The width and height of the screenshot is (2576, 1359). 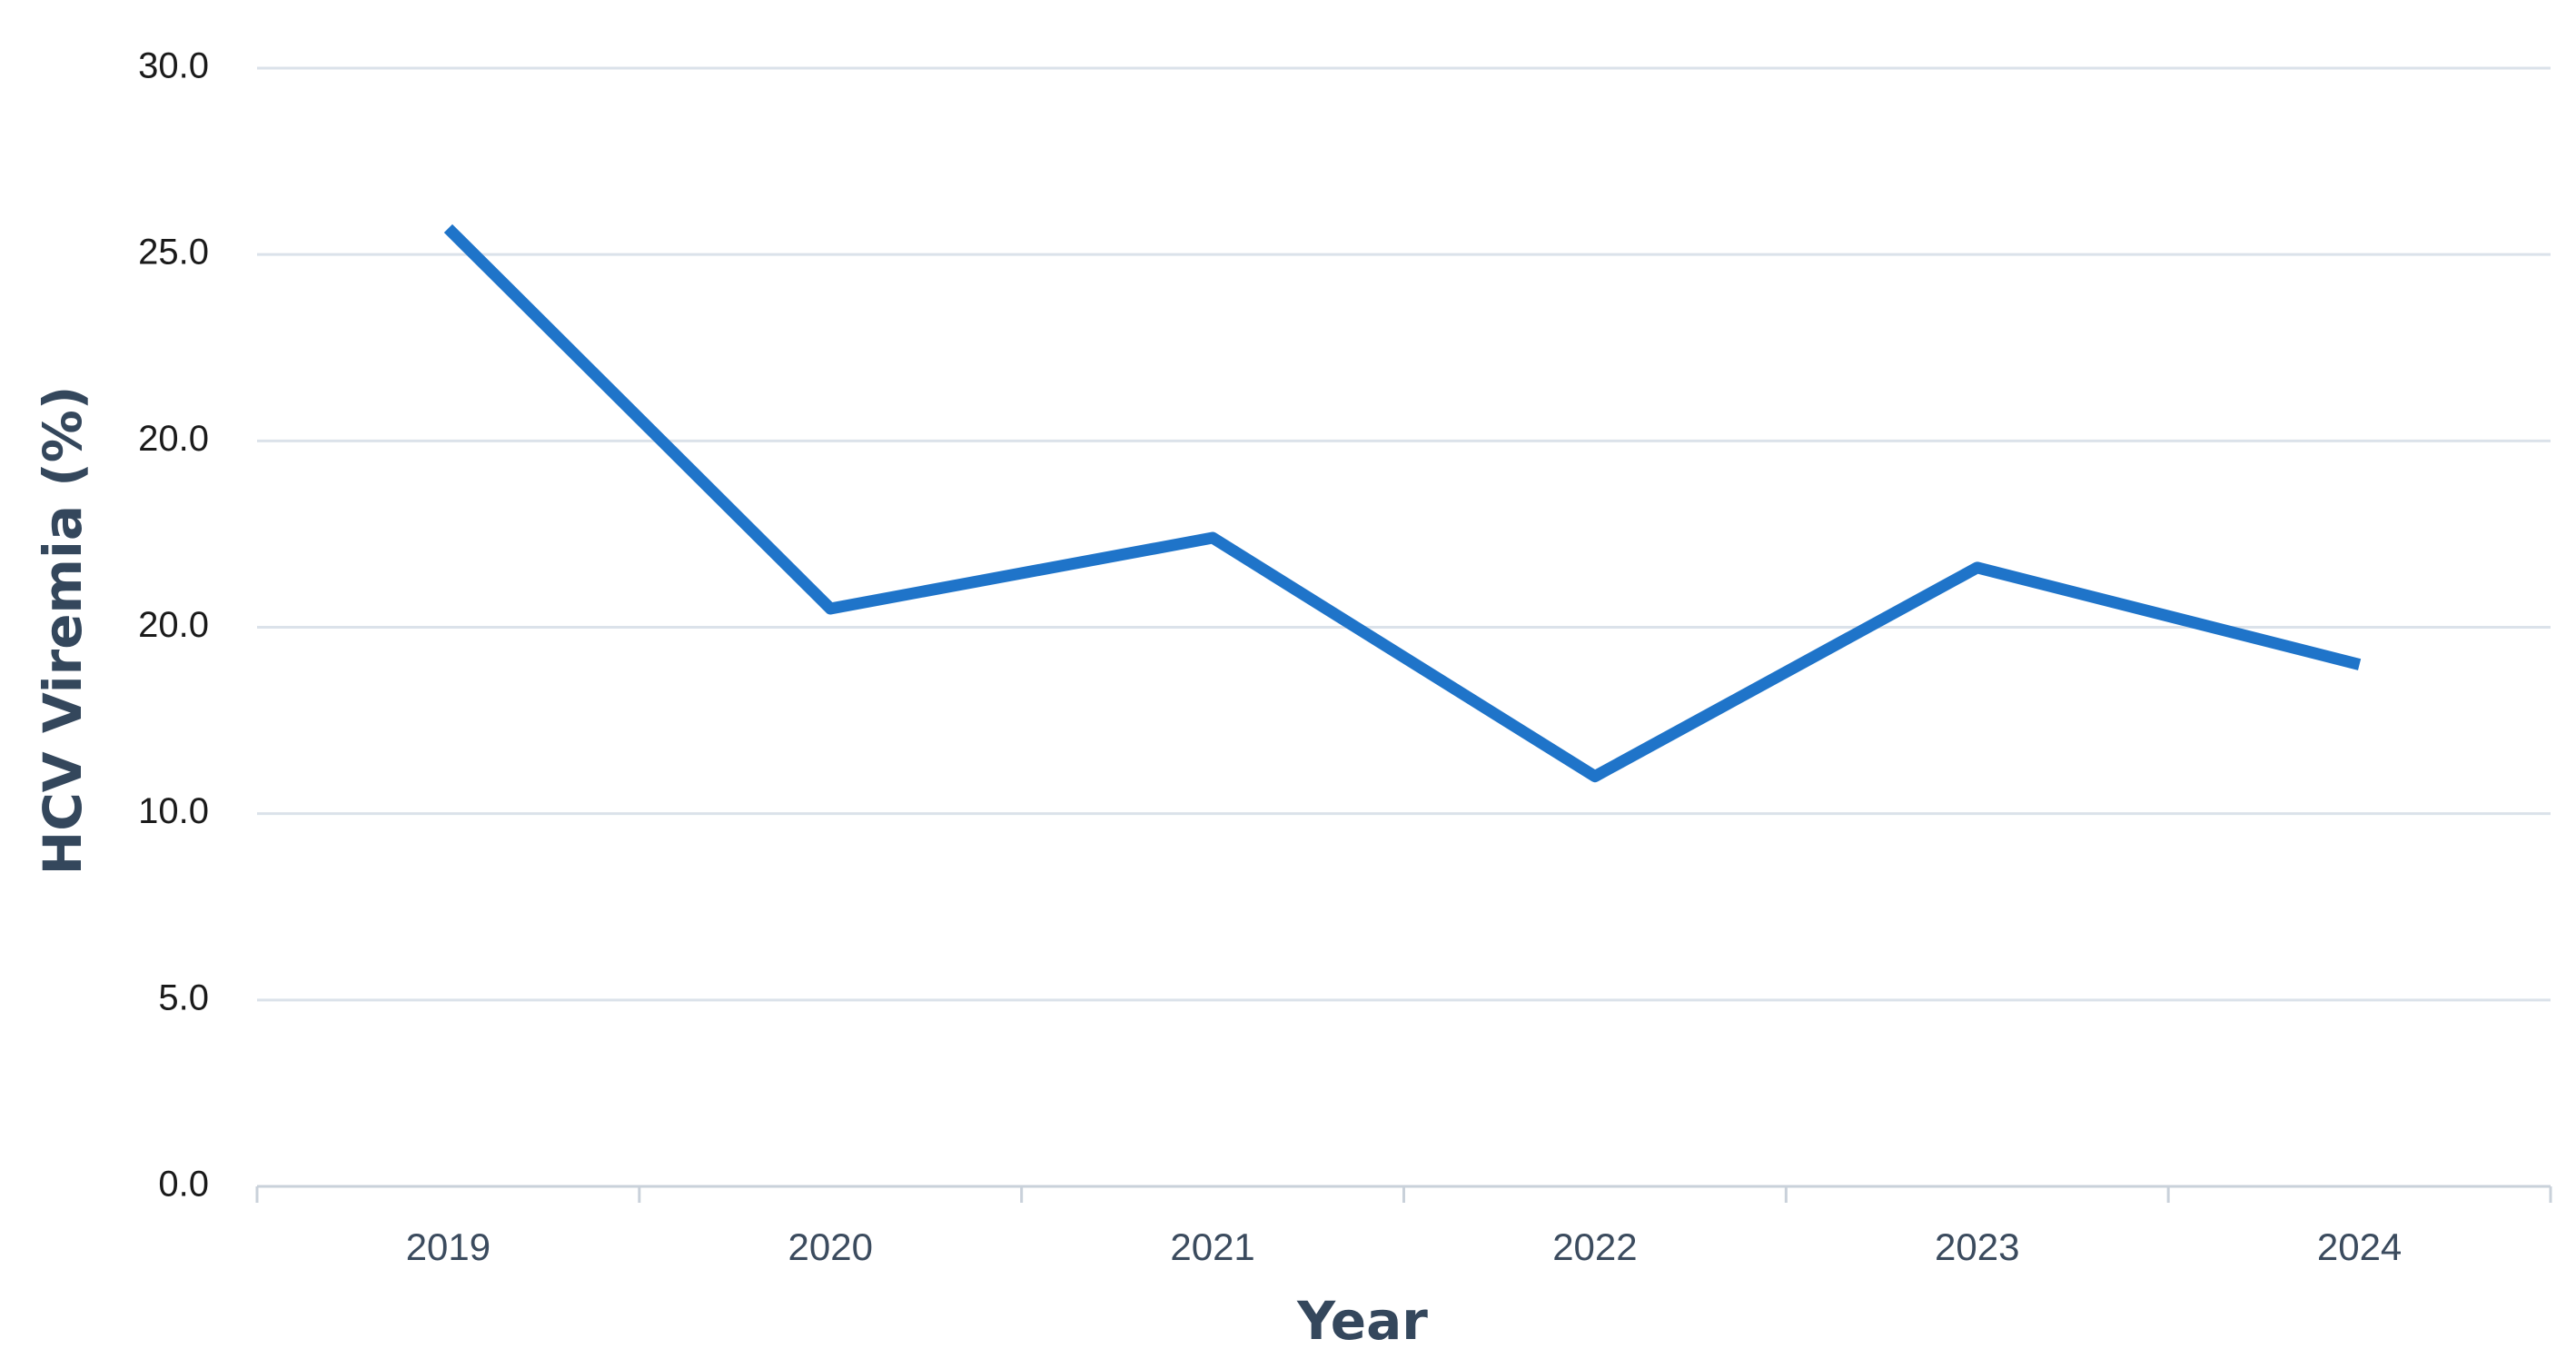 I want to click on x-tick-label: 2024, so click(x=2359, y=1246).